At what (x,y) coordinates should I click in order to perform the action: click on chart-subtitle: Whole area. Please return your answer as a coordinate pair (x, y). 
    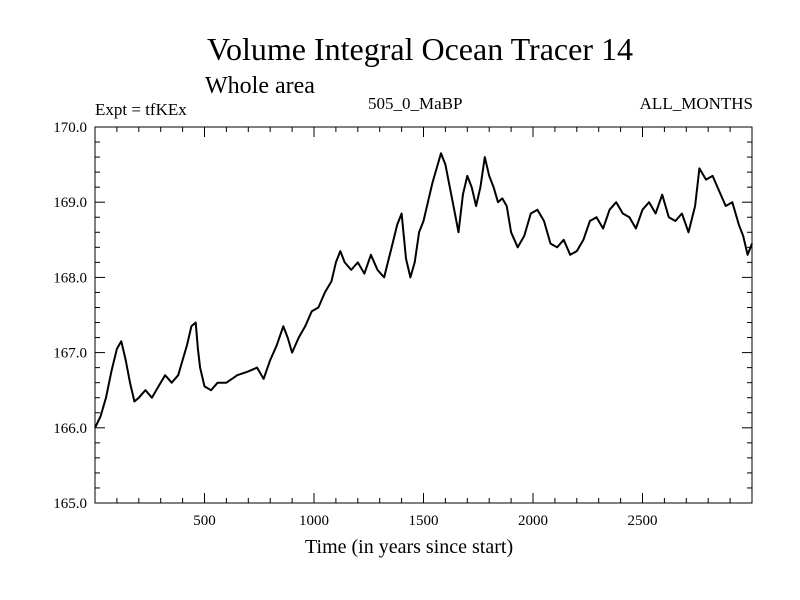
    Looking at the image, I should click on (260, 86).